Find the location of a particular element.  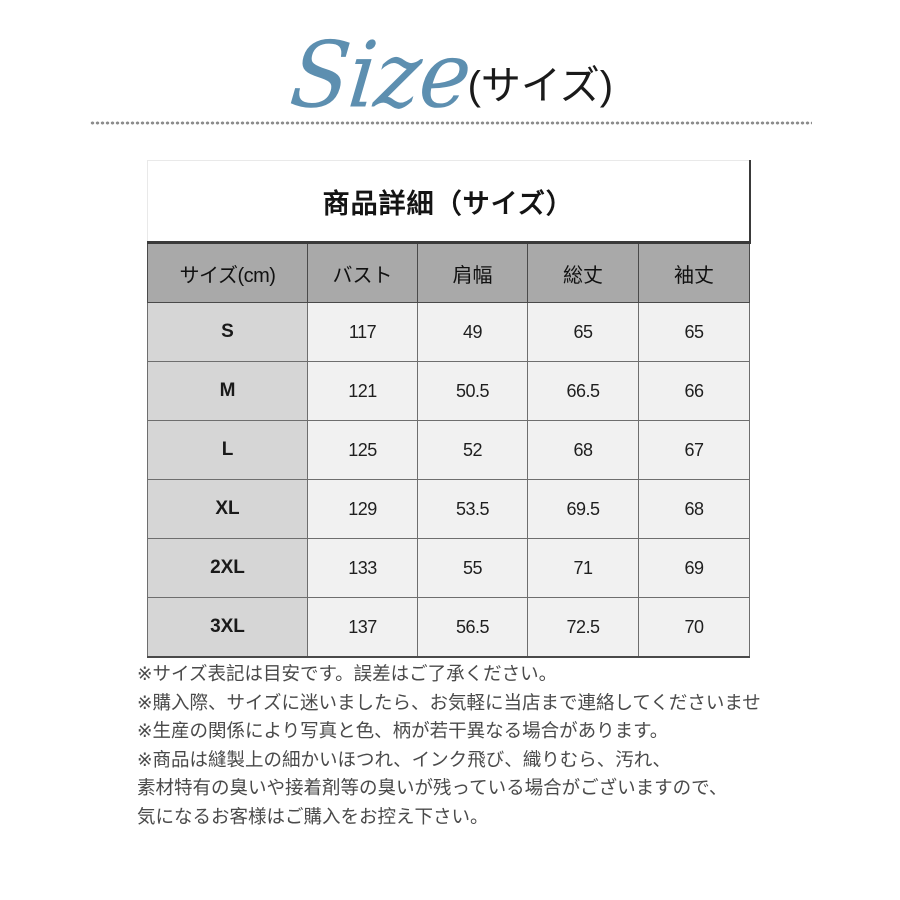

dotted-divider is located at coordinates (451, 123).